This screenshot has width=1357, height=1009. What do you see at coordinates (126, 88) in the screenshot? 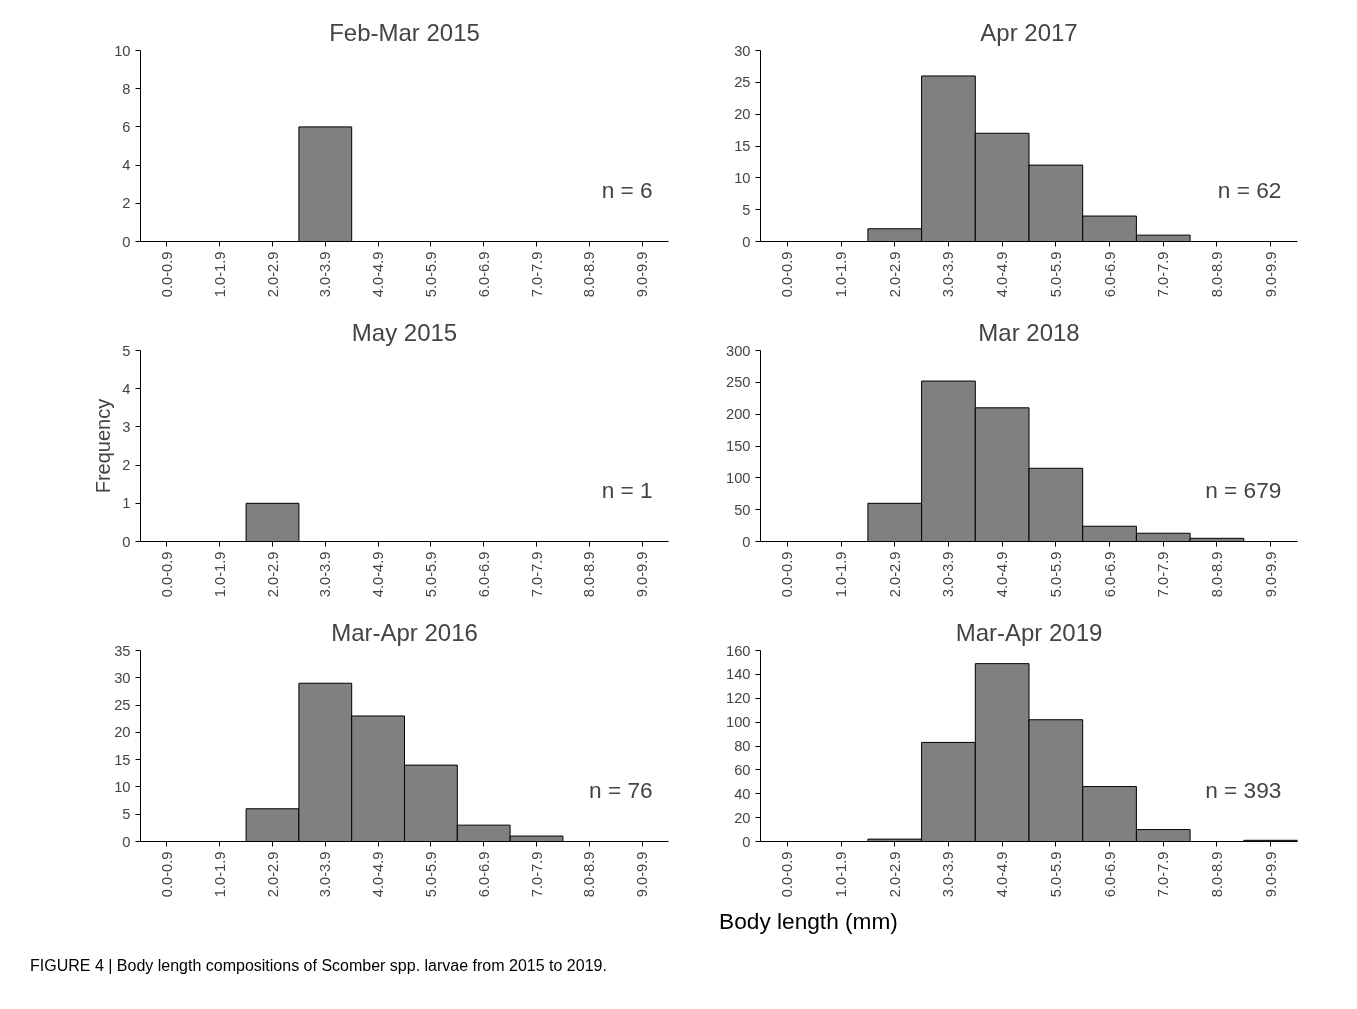
I see `y-tick-label: 8` at bounding box center [126, 88].